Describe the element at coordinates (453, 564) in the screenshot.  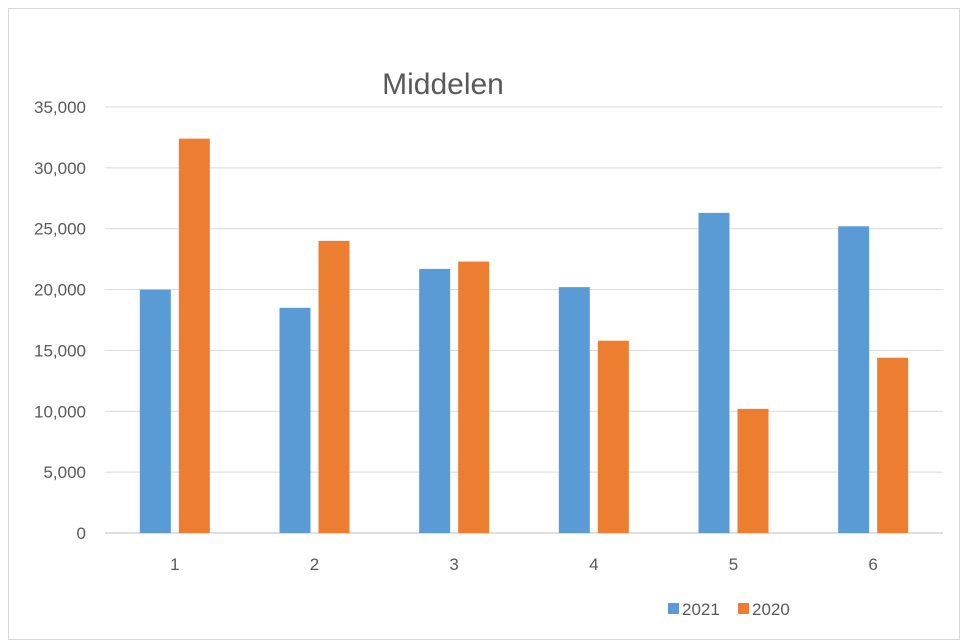
I see `x-tick-label: 3` at that location.